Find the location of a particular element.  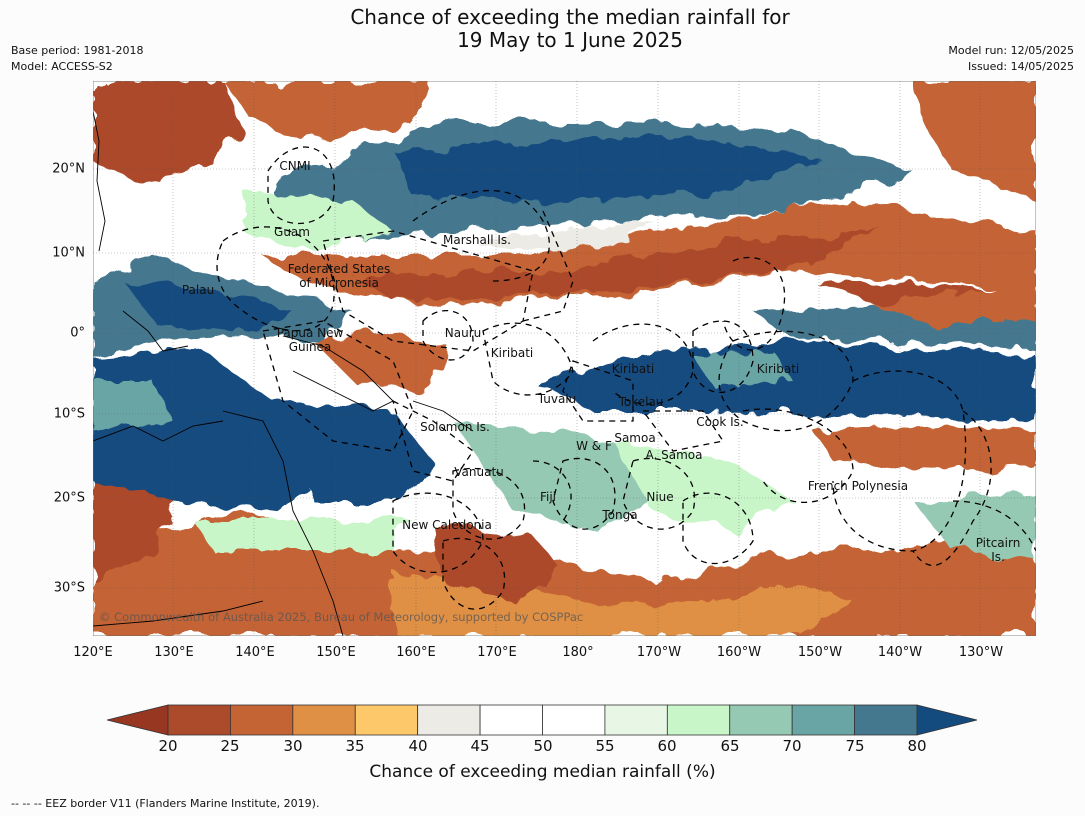

lon-label: 130°E is located at coordinates (174, 652).